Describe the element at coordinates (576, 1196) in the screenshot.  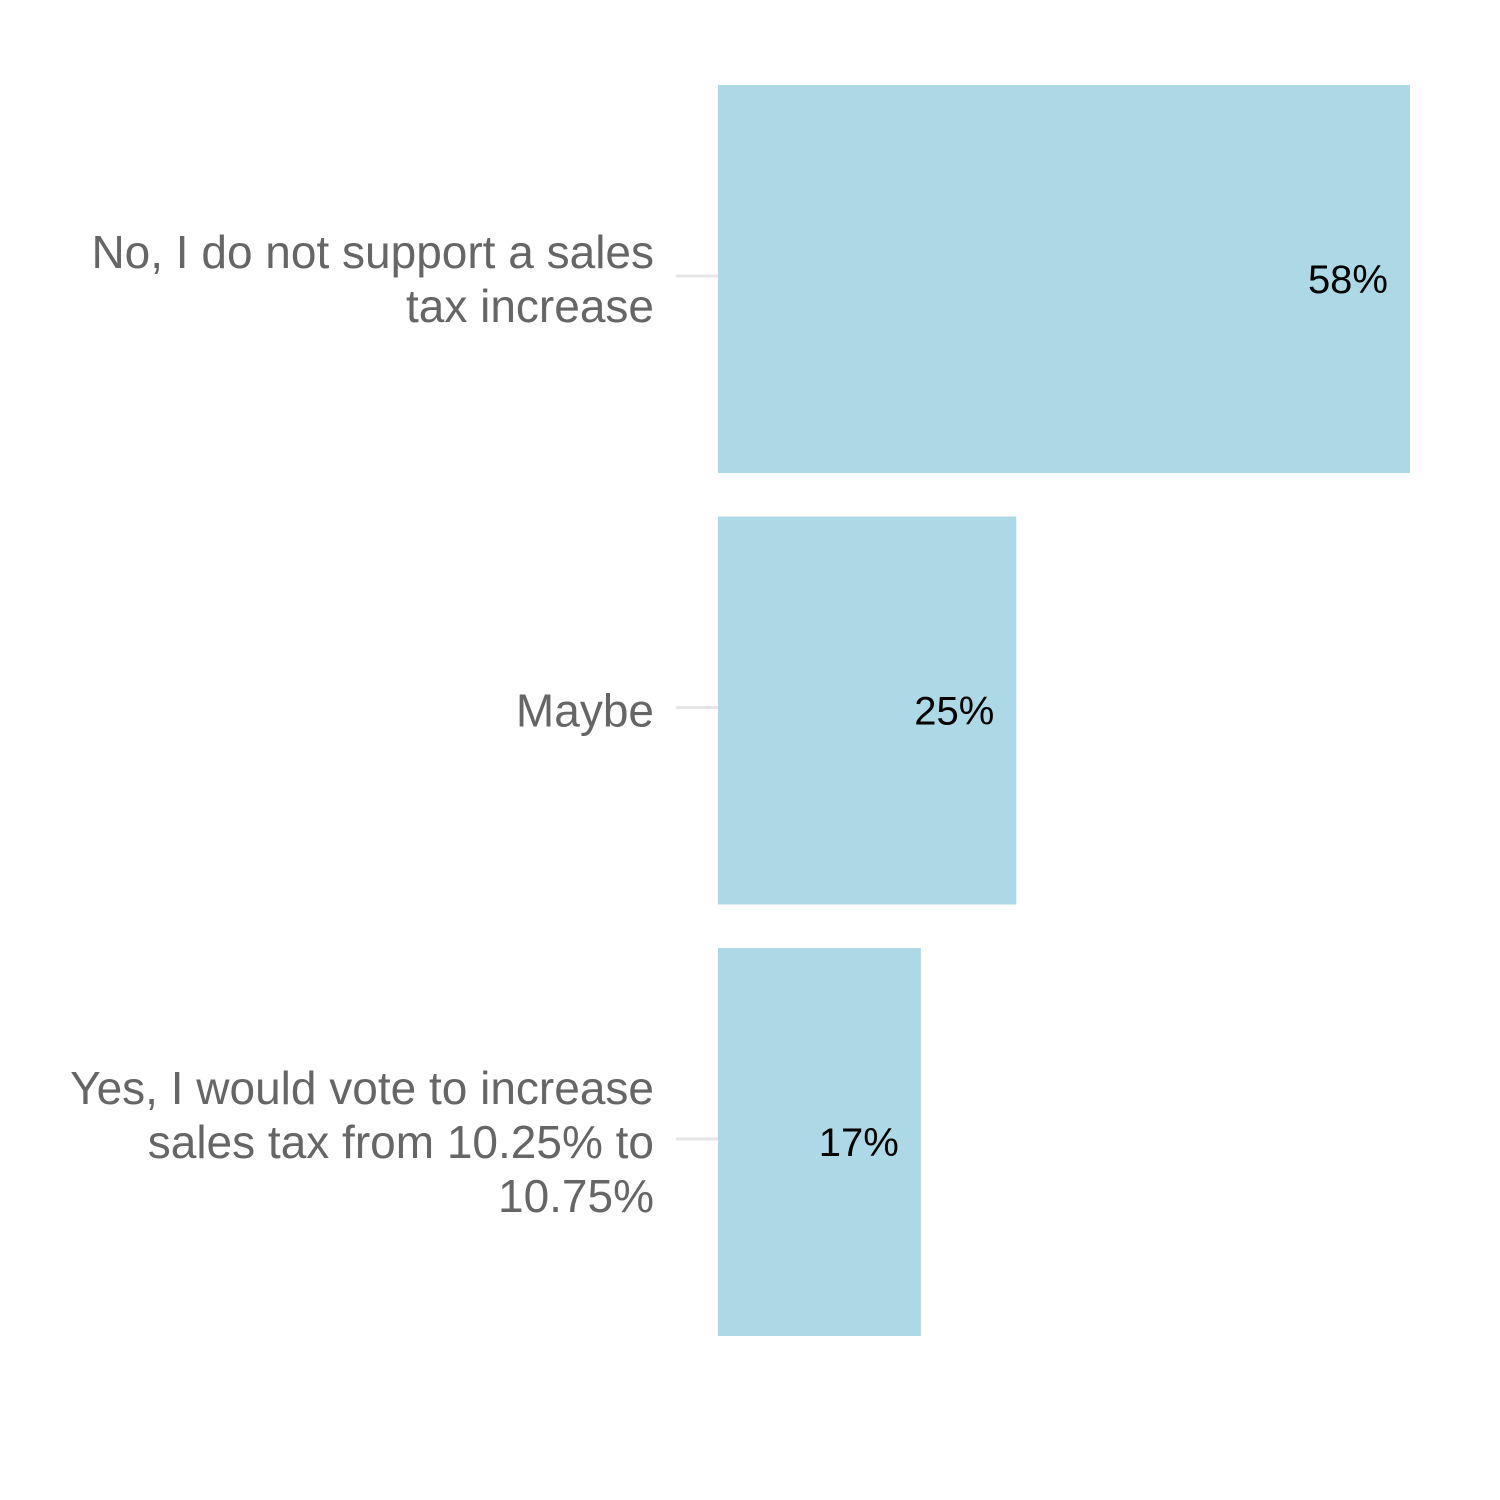
I see `y-axis-tick-label-line: 10.75%` at that location.